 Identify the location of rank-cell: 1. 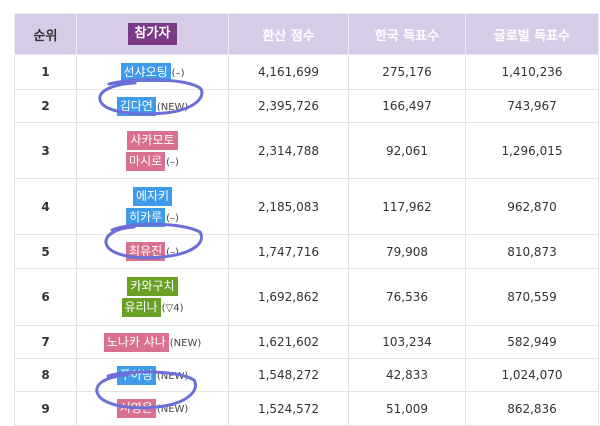
(45, 72).